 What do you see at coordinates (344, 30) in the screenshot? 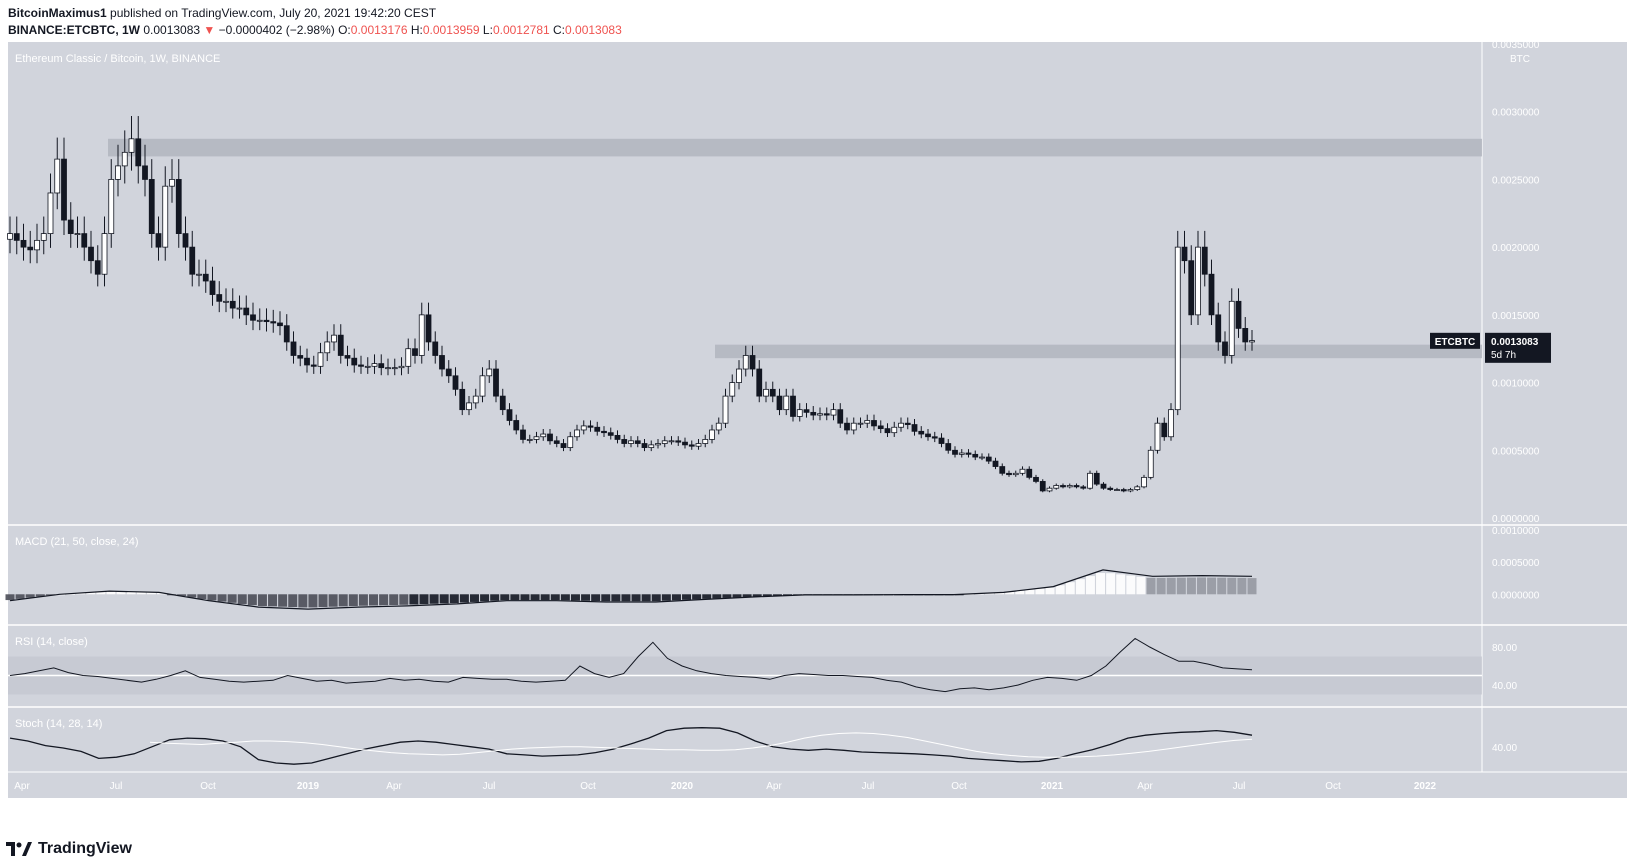
I see `open-label: O:` at bounding box center [344, 30].